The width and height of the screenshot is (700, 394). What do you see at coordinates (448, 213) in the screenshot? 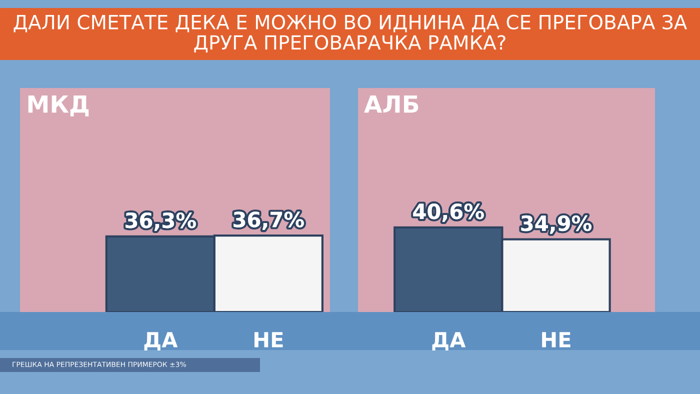
I see `data-label: 40,6%` at bounding box center [448, 213].